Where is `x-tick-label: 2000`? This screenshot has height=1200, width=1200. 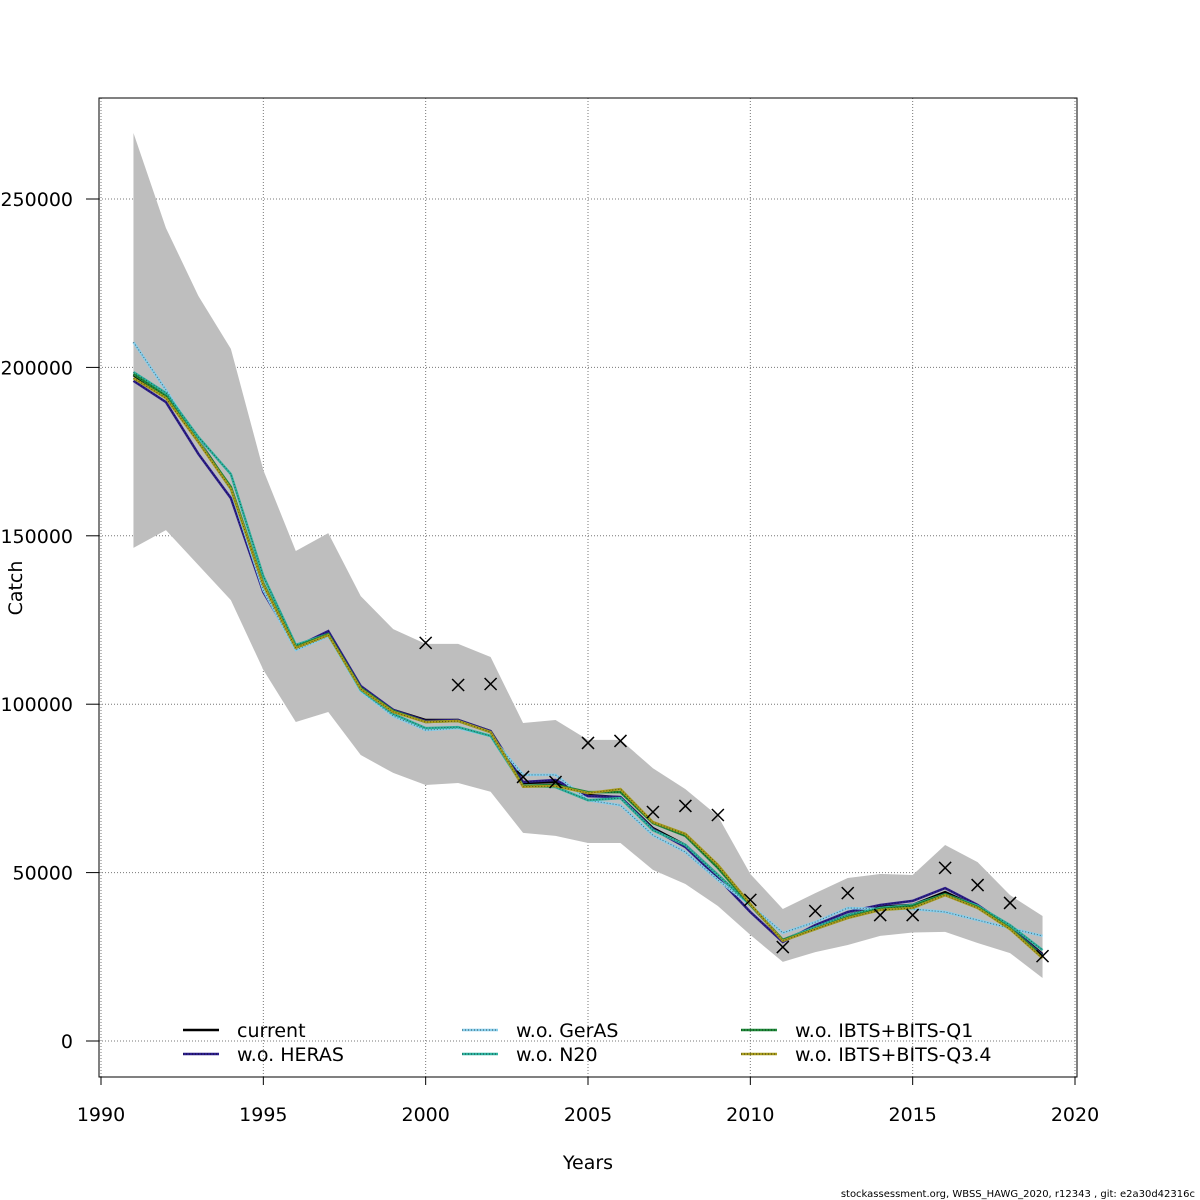 x-tick-label: 2000 is located at coordinates (425, 1115).